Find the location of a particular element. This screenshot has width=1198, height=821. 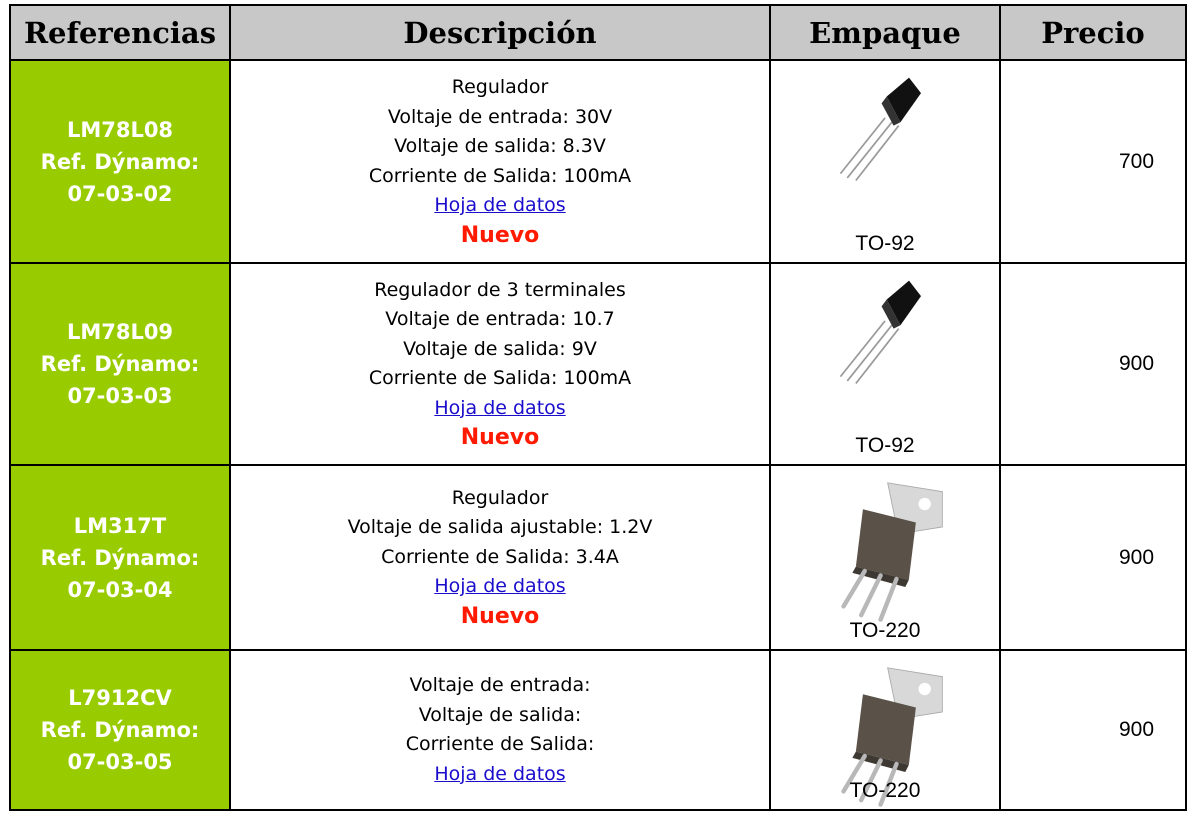

reference-cell: L7912CV Ref. Dýnamo: 07-03-05 is located at coordinates (120, 730).